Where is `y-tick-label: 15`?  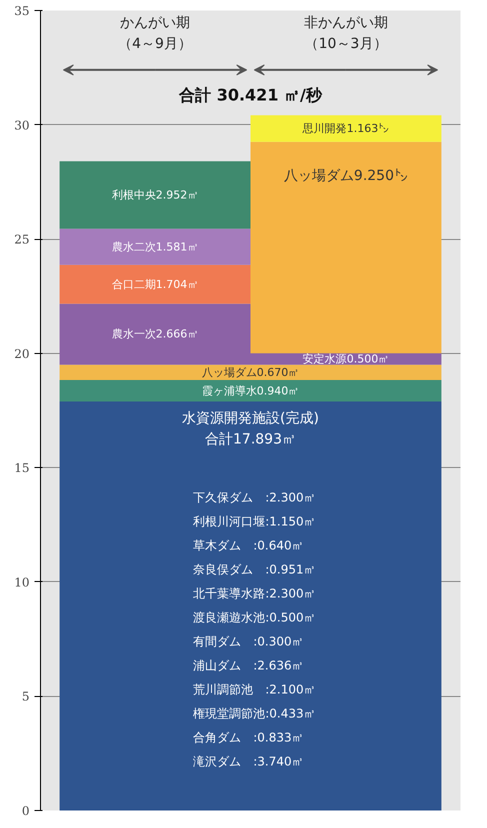 y-tick-label: 15 is located at coordinates (22, 468).